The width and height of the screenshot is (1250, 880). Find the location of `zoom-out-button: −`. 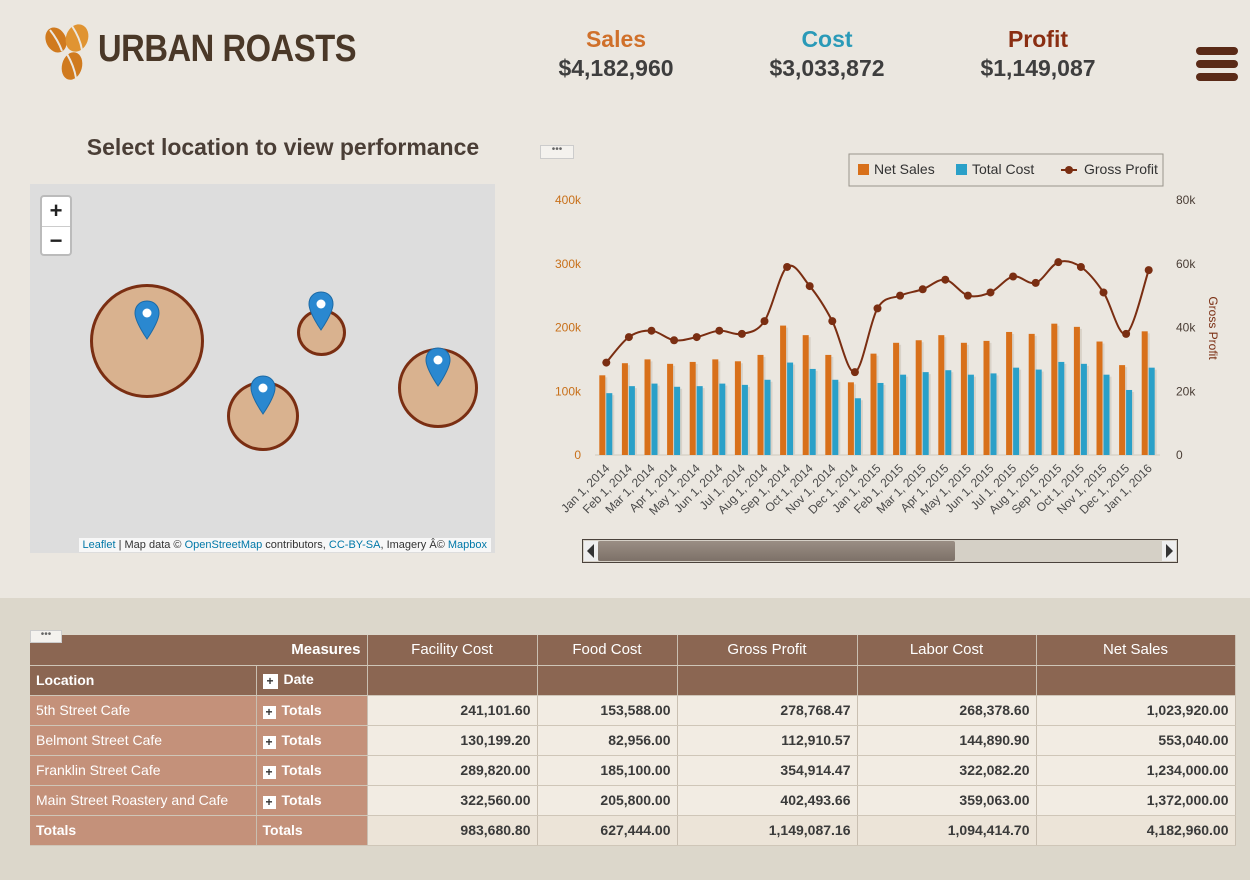

zoom-out-button: − is located at coordinates (56, 240).